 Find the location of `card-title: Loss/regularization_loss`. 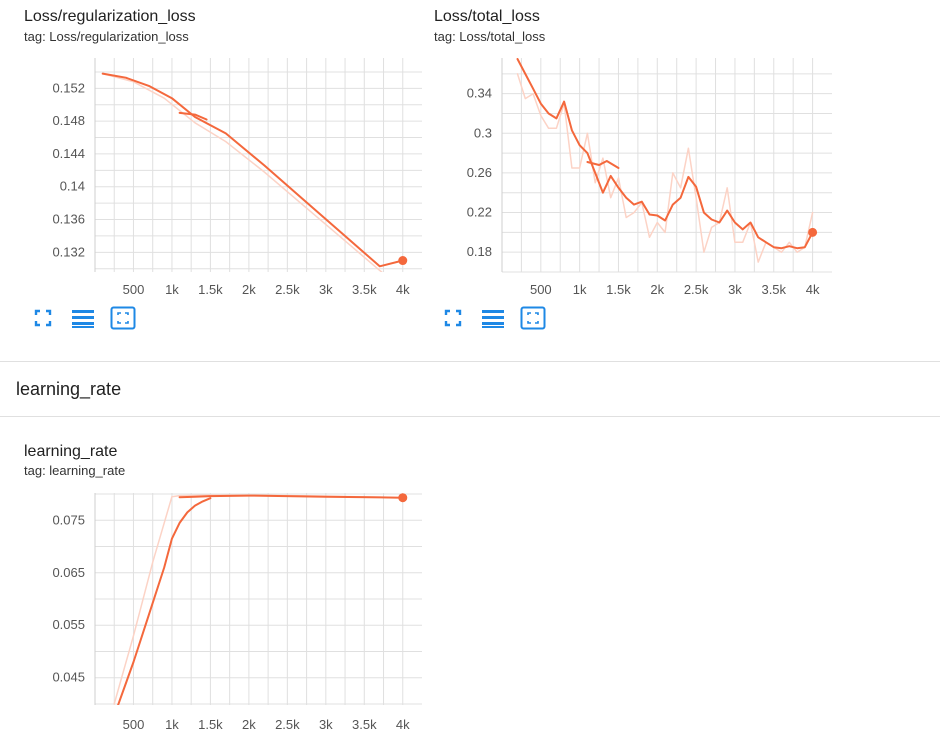

card-title: Loss/regularization_loss is located at coordinates (110, 16).